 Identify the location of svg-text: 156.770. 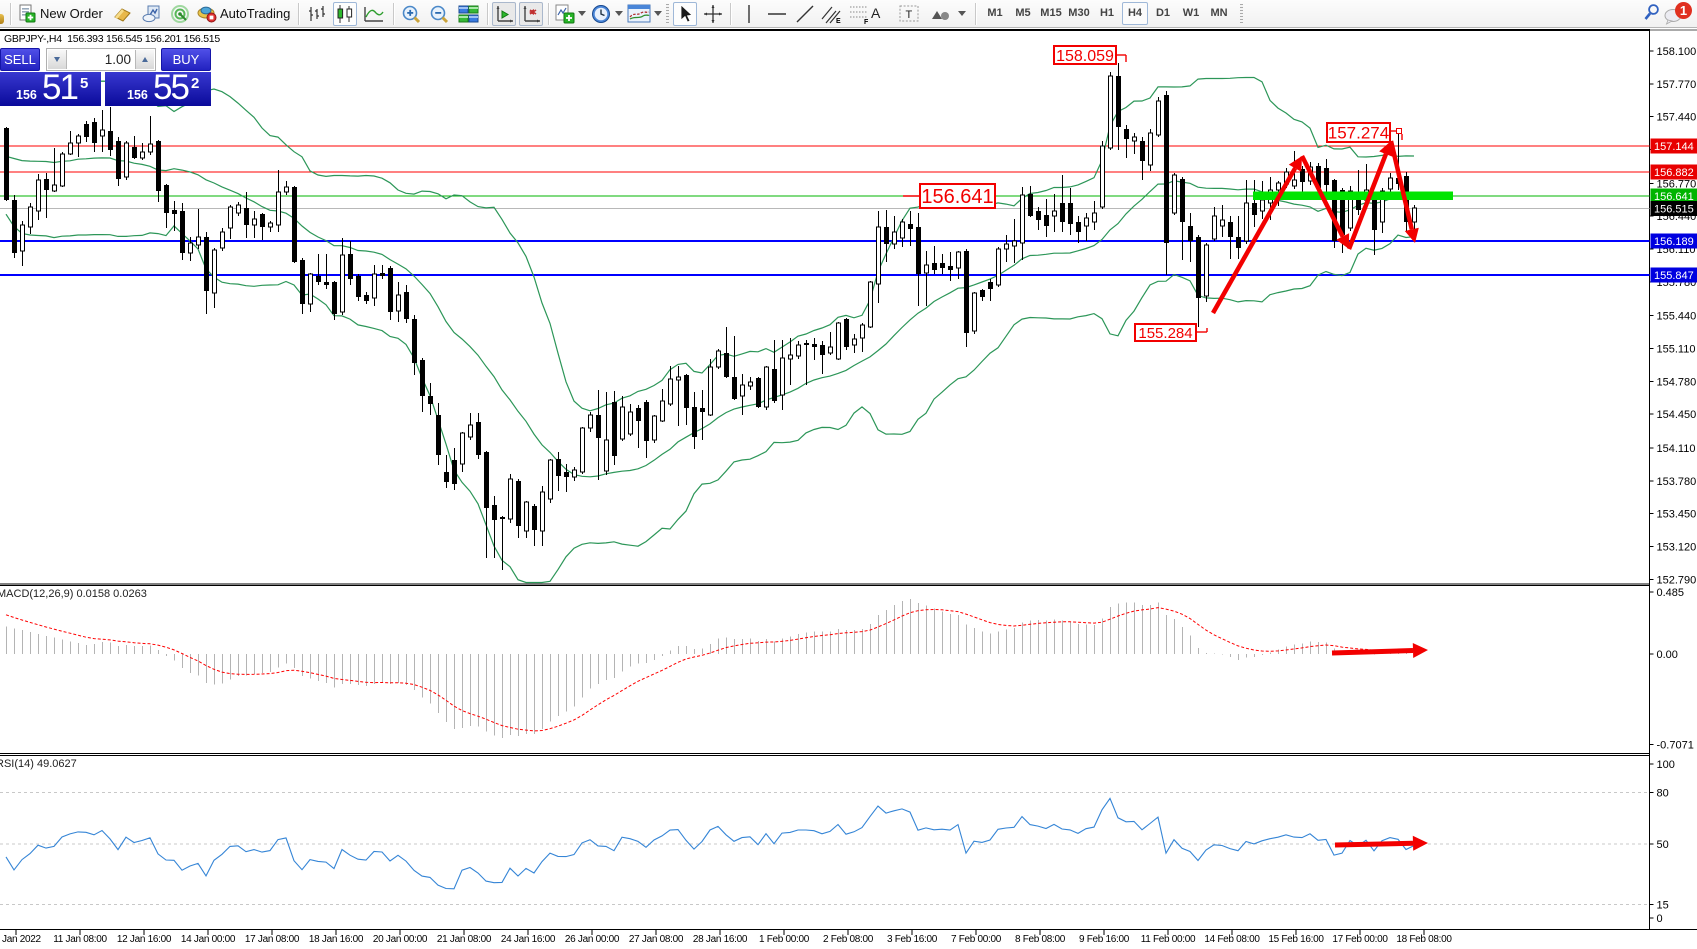
(1677, 184).